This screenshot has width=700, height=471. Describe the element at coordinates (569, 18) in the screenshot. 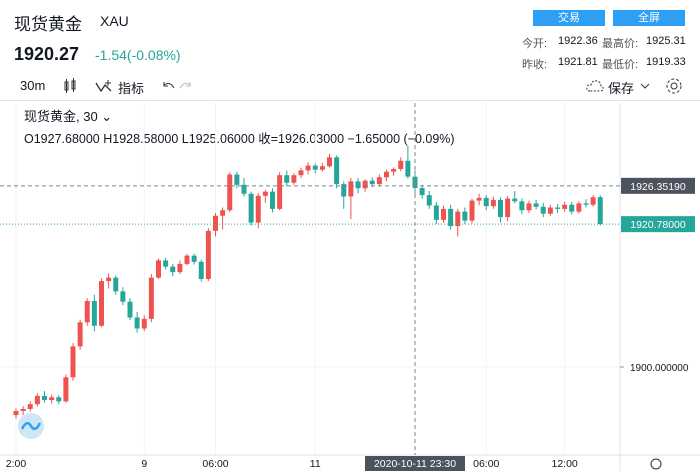

I see `trade-button: 交易` at that location.